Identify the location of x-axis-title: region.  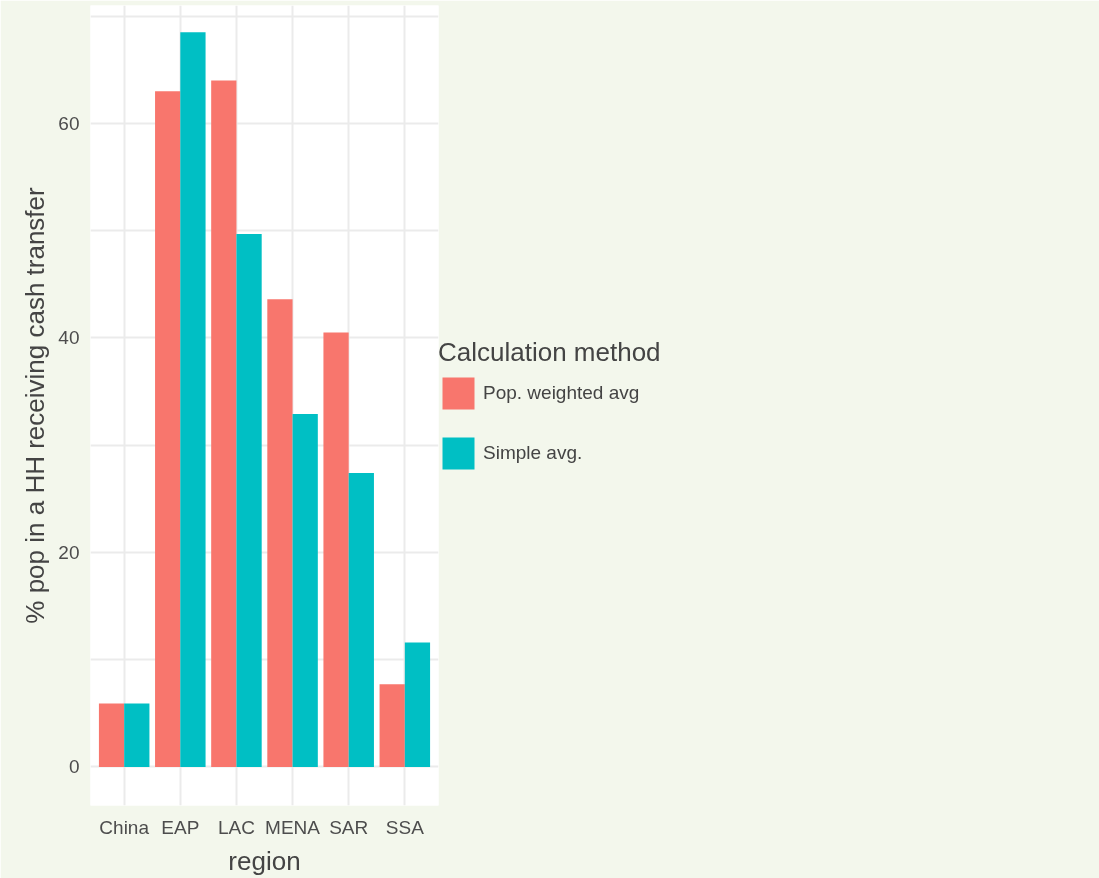
(264, 860).